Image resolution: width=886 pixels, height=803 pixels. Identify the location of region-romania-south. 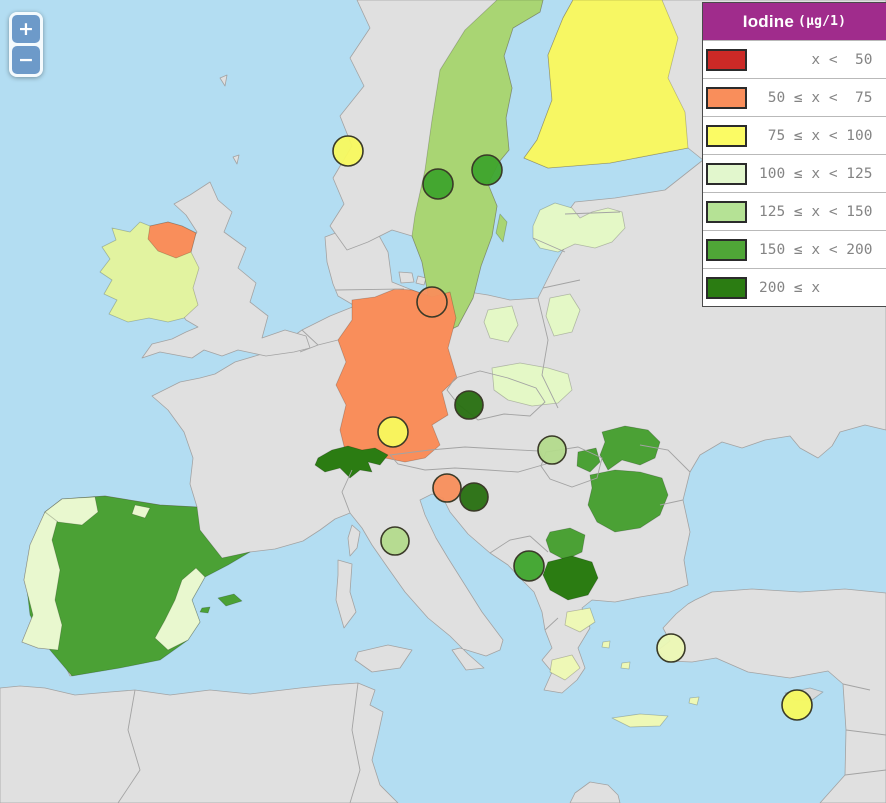
(628, 501).